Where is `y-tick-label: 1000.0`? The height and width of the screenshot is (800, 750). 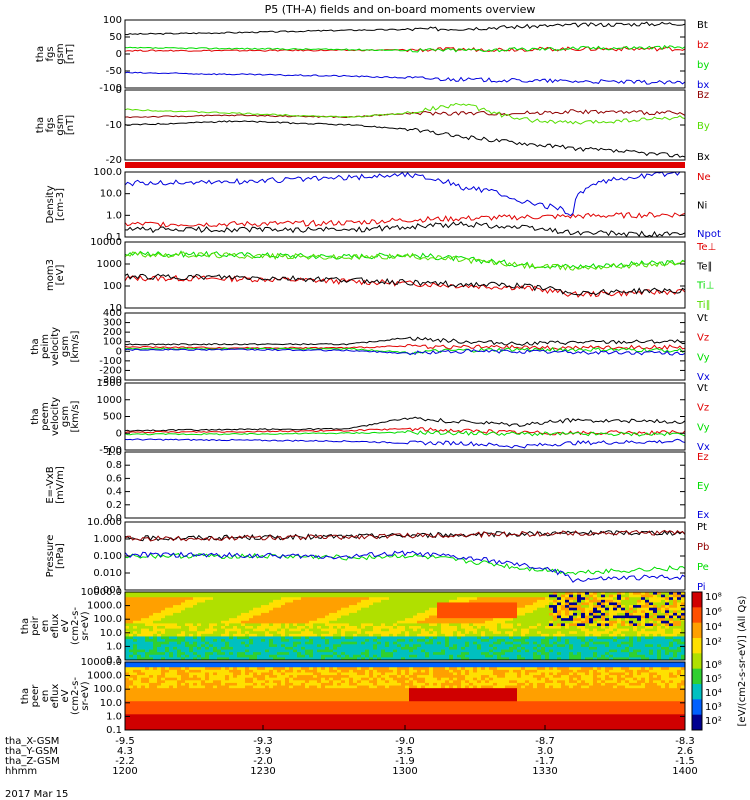 y-tick-label: 1000.0 is located at coordinates (104, 606).